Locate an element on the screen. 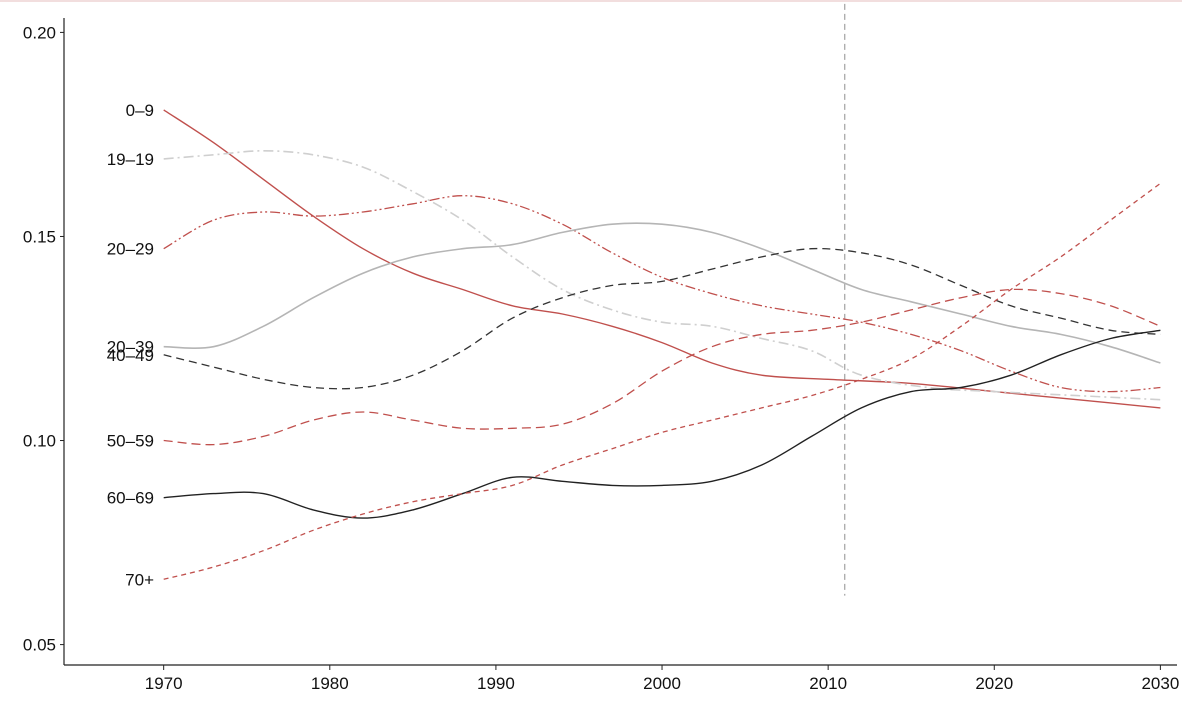 The image size is (1182, 701). x-tick-label-1990: 1990 is located at coordinates (496, 683).